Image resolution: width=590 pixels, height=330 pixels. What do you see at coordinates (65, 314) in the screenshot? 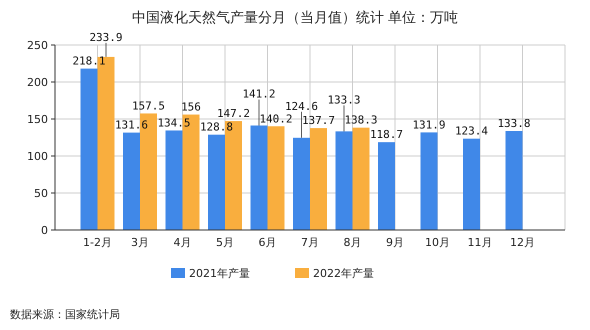
I see `source-note: 数据来源：国家统计局` at bounding box center [65, 314].